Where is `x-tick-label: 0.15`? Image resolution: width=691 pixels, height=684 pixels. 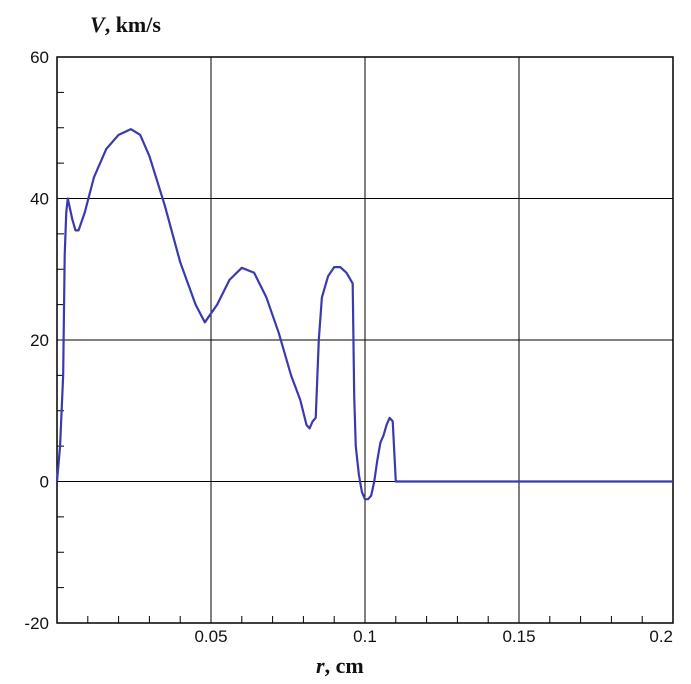 x-tick-label: 0.15 is located at coordinates (518, 636).